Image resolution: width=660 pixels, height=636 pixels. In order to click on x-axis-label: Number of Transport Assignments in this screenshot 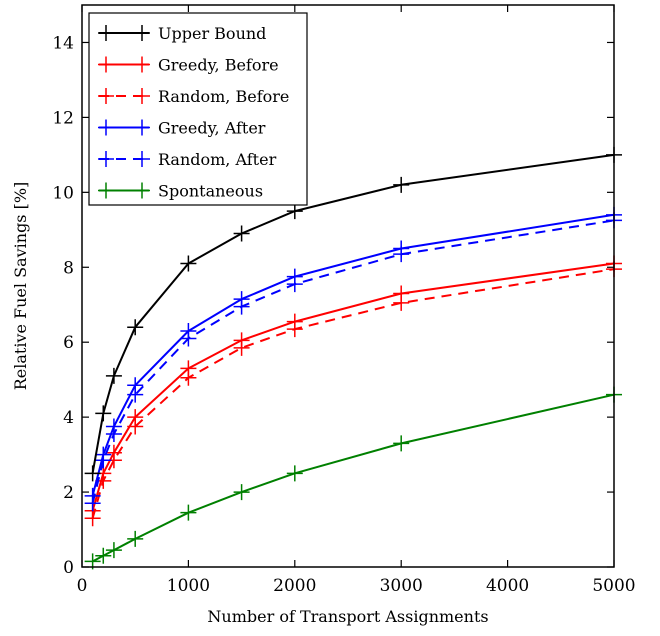, I will do `click(347, 616)`.